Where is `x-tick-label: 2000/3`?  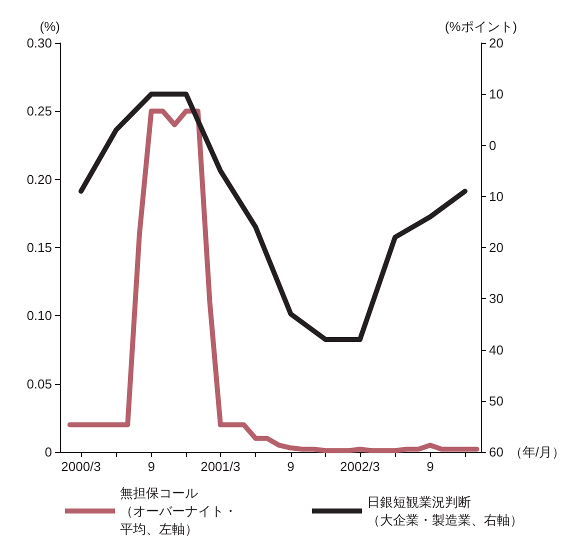
x-tick-label: 2000/3 is located at coordinates (81, 466).